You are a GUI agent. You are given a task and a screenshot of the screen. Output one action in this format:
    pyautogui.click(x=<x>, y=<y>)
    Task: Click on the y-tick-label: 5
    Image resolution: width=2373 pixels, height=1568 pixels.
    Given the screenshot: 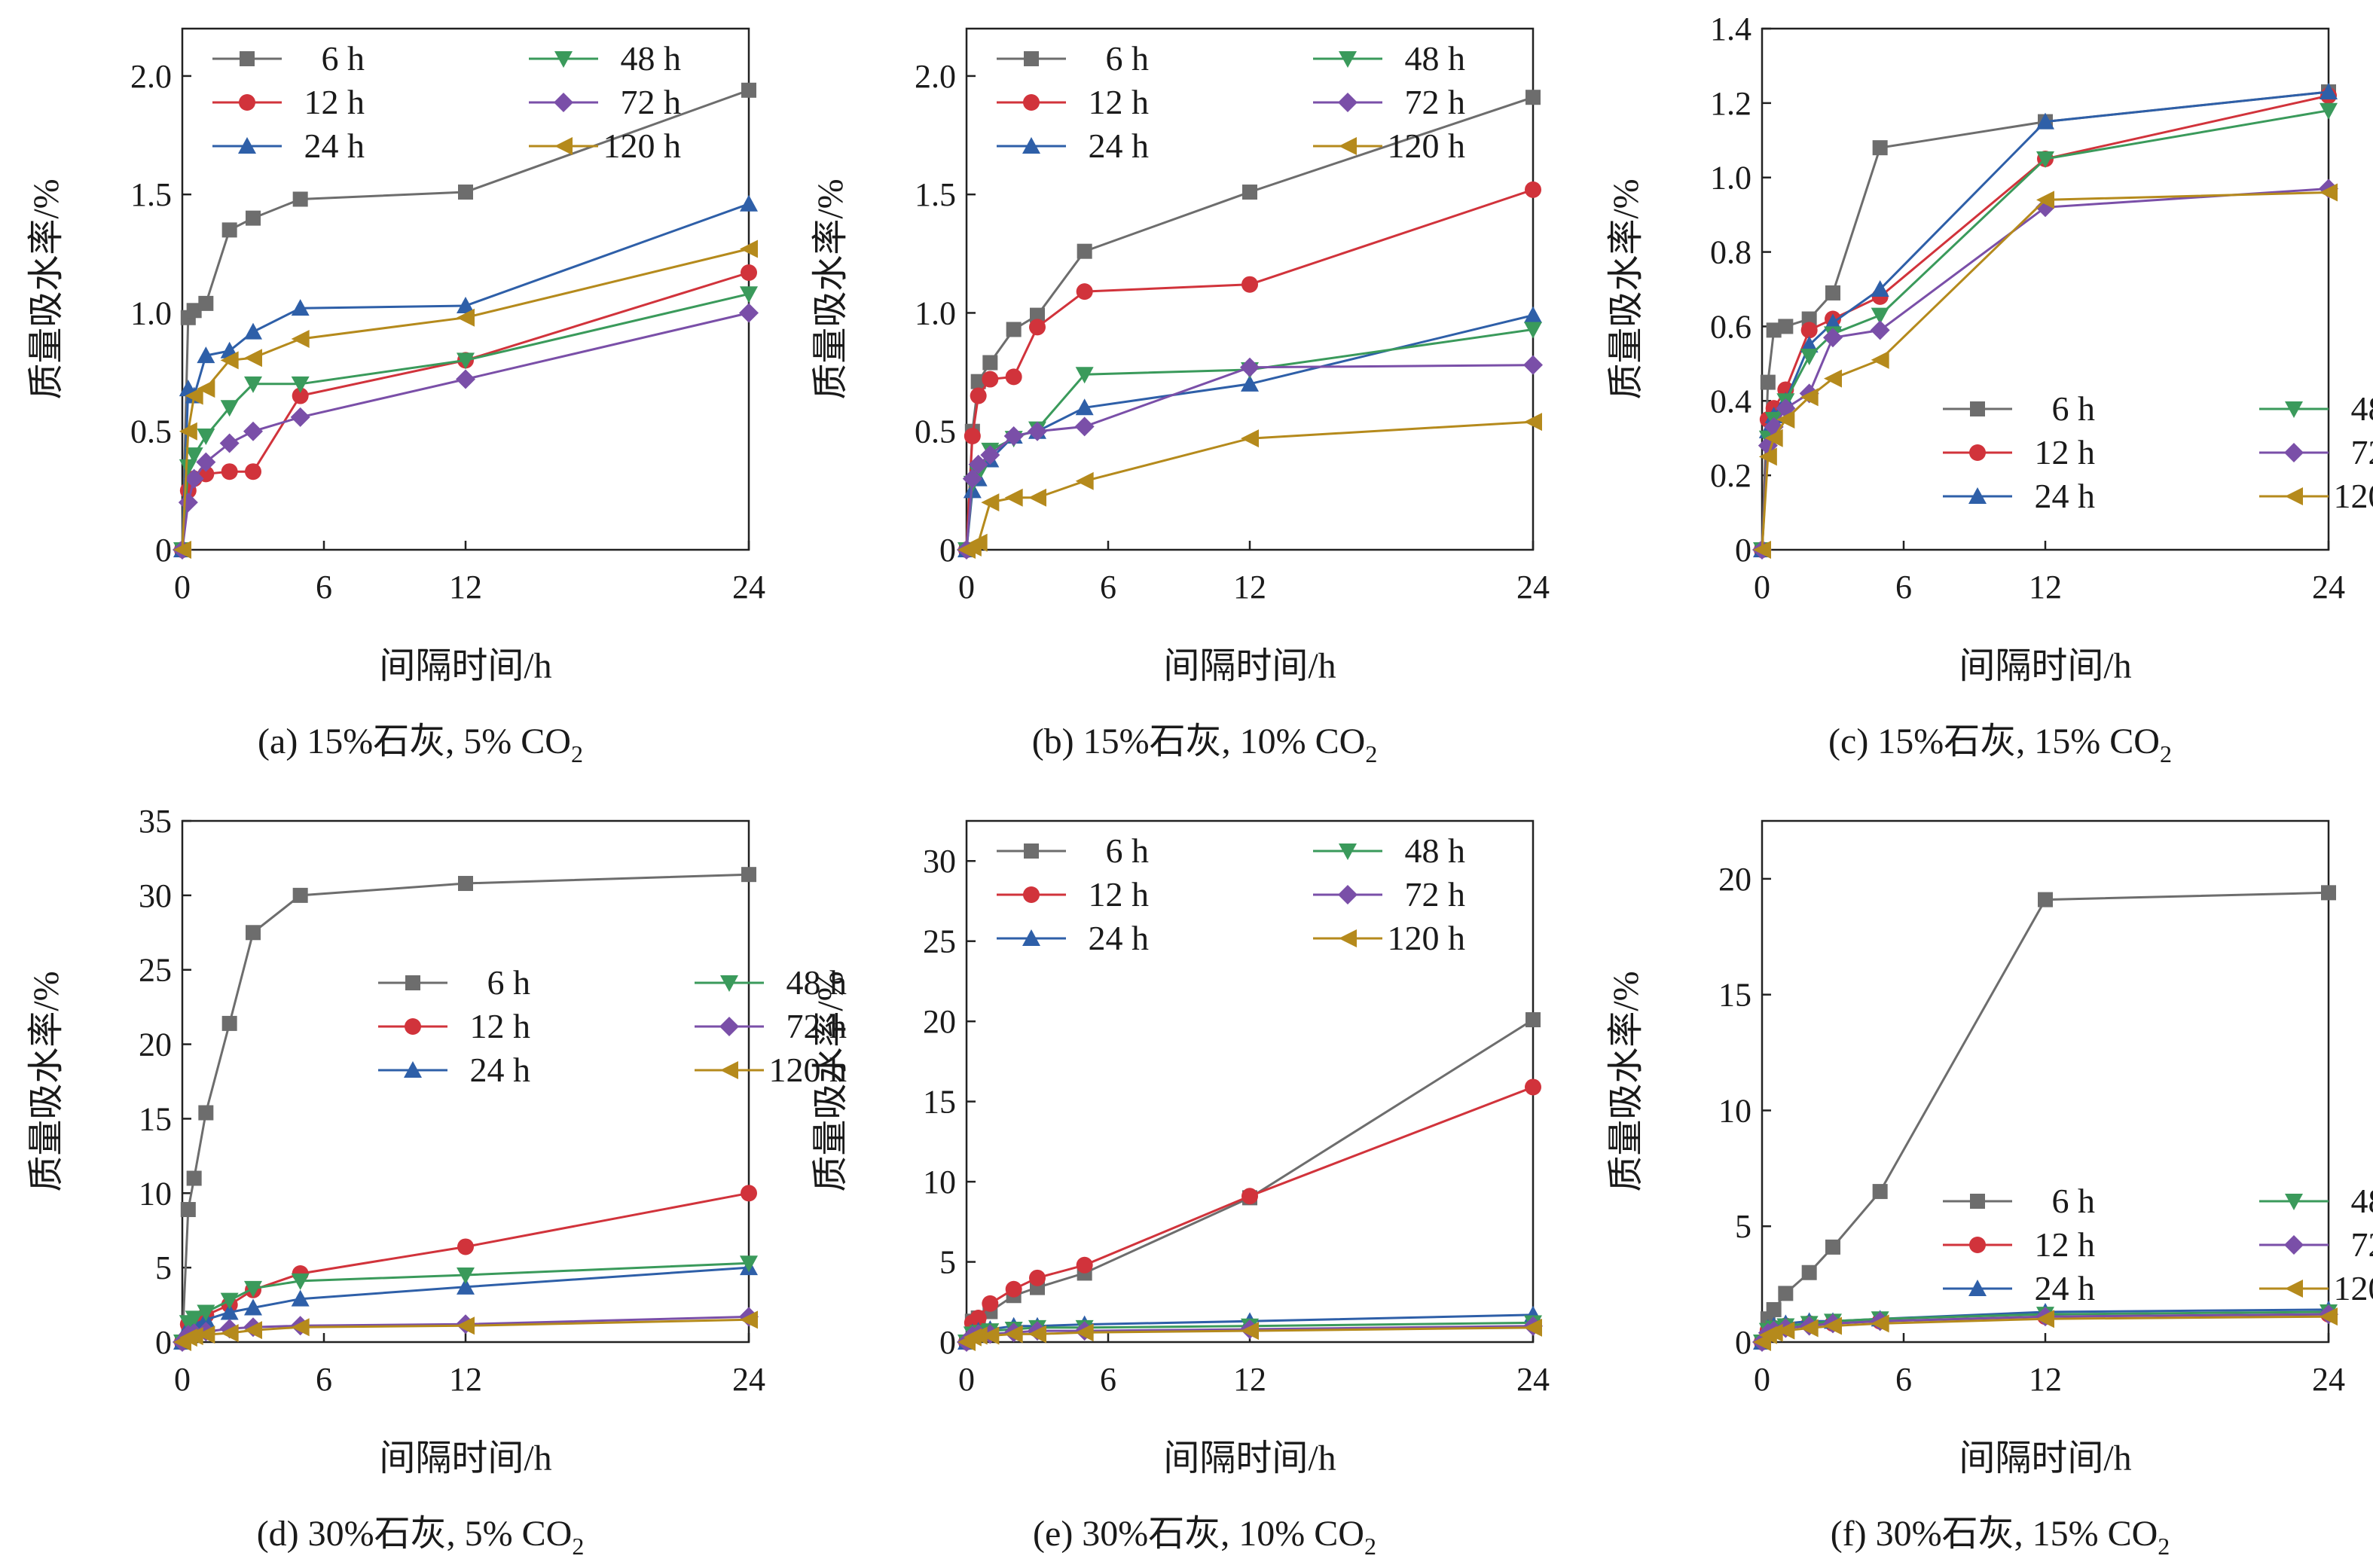 What is the action you would take?
    pyautogui.click(x=163, y=1267)
    